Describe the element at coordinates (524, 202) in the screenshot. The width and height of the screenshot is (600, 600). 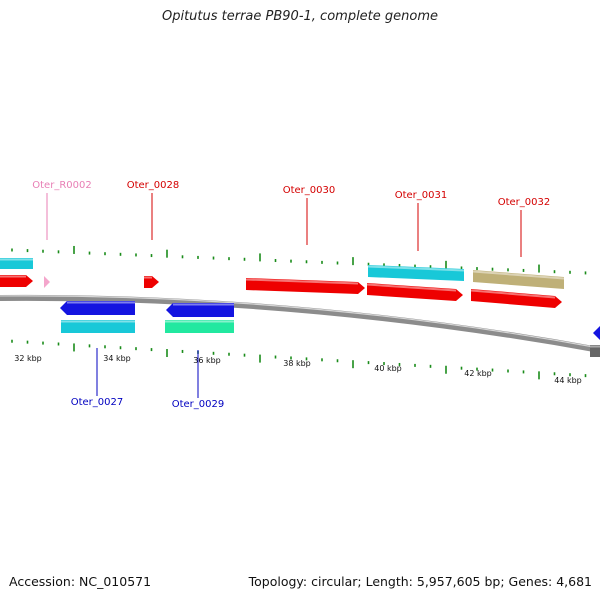
I see `gene-label-Oter_0032: Oter_0032` at that location.